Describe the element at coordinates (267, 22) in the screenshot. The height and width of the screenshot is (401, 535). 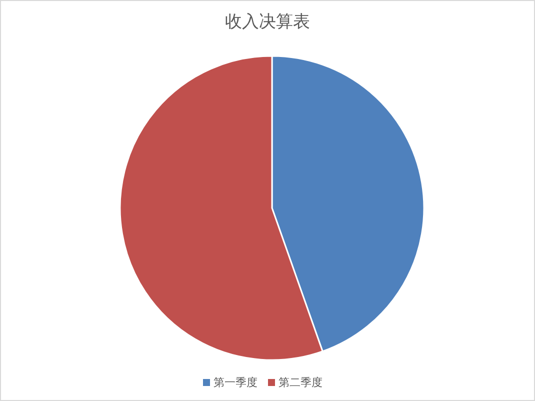
I see `chart-title: 收入决算表` at that location.